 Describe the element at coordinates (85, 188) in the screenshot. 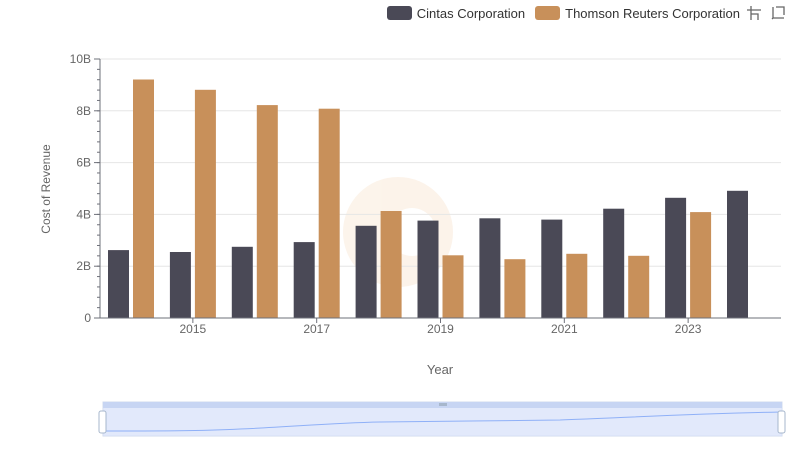

I see `y-axis: 0 2B 4B 6B 8B 10B` at that location.